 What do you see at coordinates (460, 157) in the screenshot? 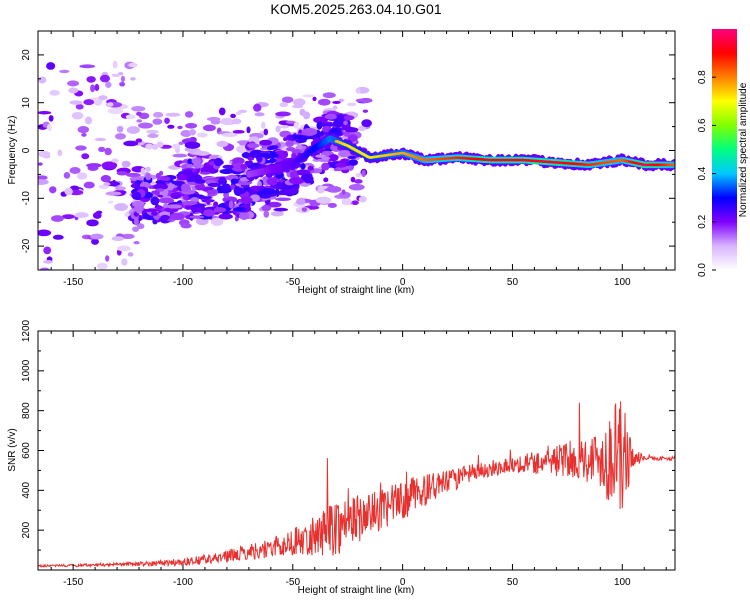
I see `spectrogram-ridge` at bounding box center [460, 157].